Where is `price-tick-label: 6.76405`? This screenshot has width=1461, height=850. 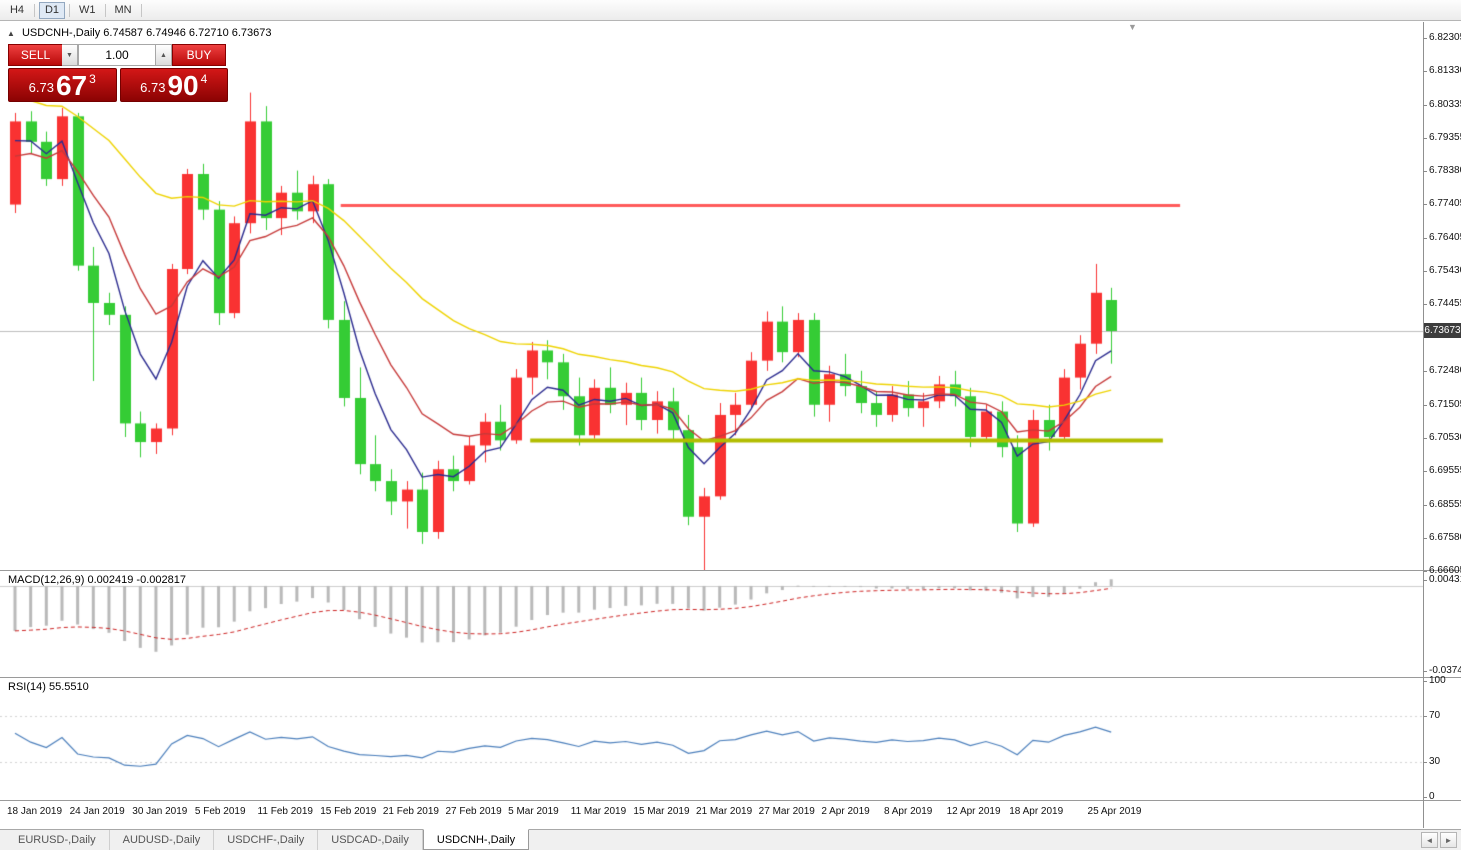 price-tick-label: 6.76405 is located at coordinates (1441, 237).